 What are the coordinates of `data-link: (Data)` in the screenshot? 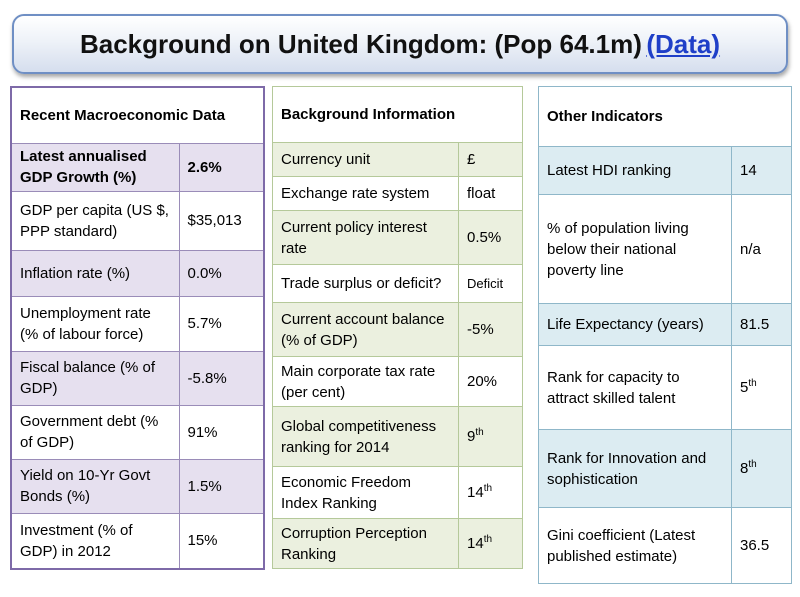 It's located at (683, 43).